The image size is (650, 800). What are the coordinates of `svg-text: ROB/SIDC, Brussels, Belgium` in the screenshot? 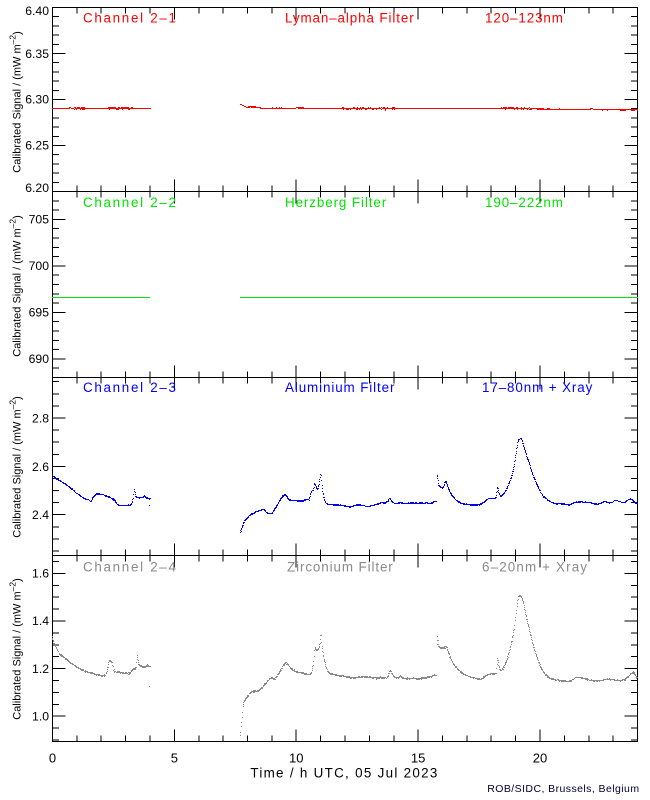 It's located at (563, 789).